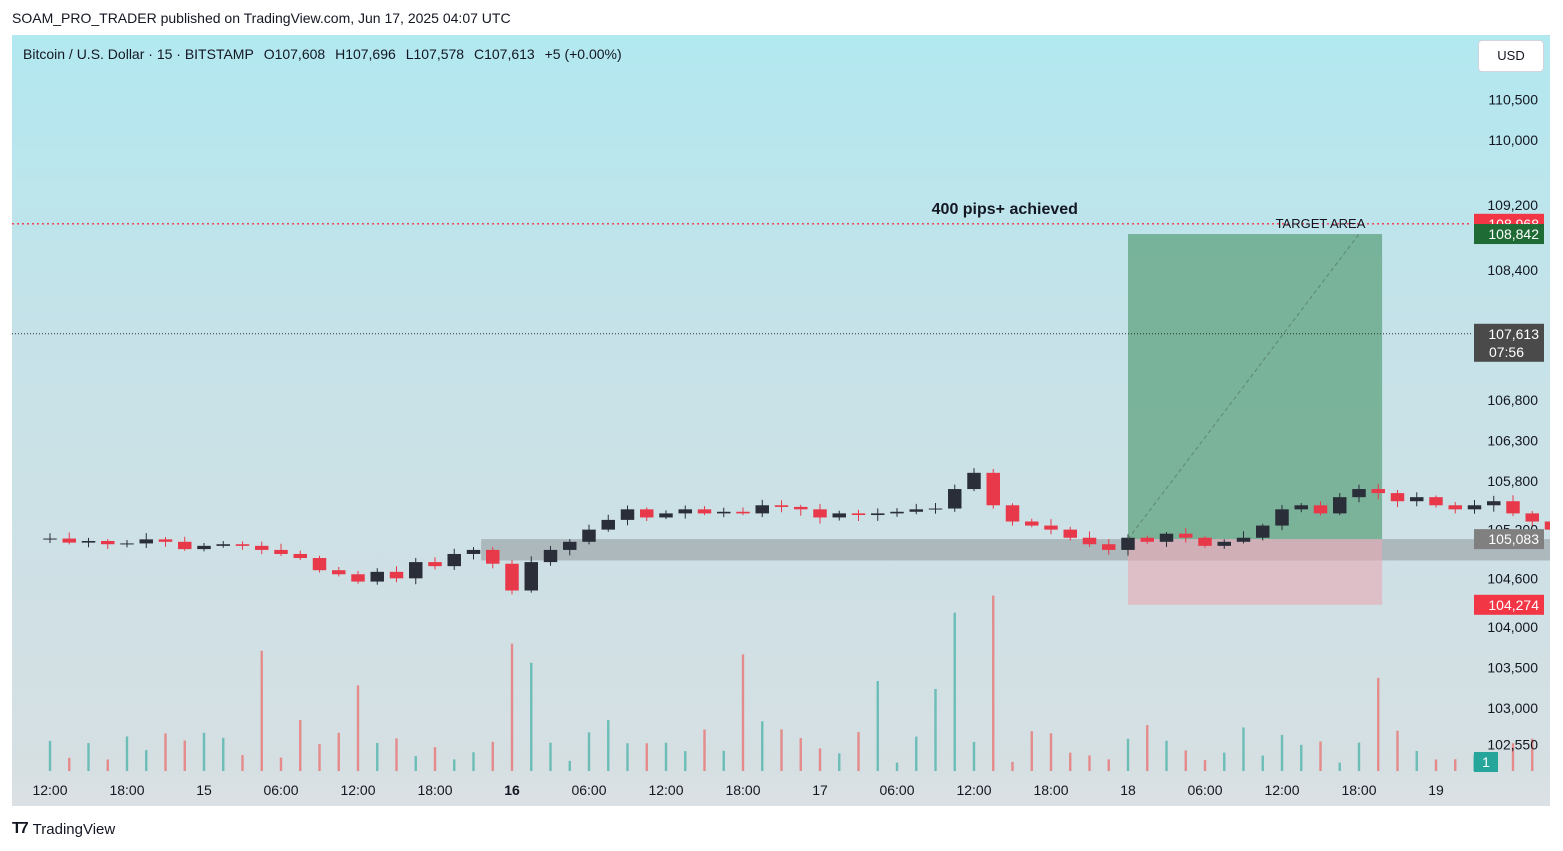 The image size is (1563, 851). What do you see at coordinates (1513, 140) in the screenshot?
I see `y-tick-label: 110,000` at bounding box center [1513, 140].